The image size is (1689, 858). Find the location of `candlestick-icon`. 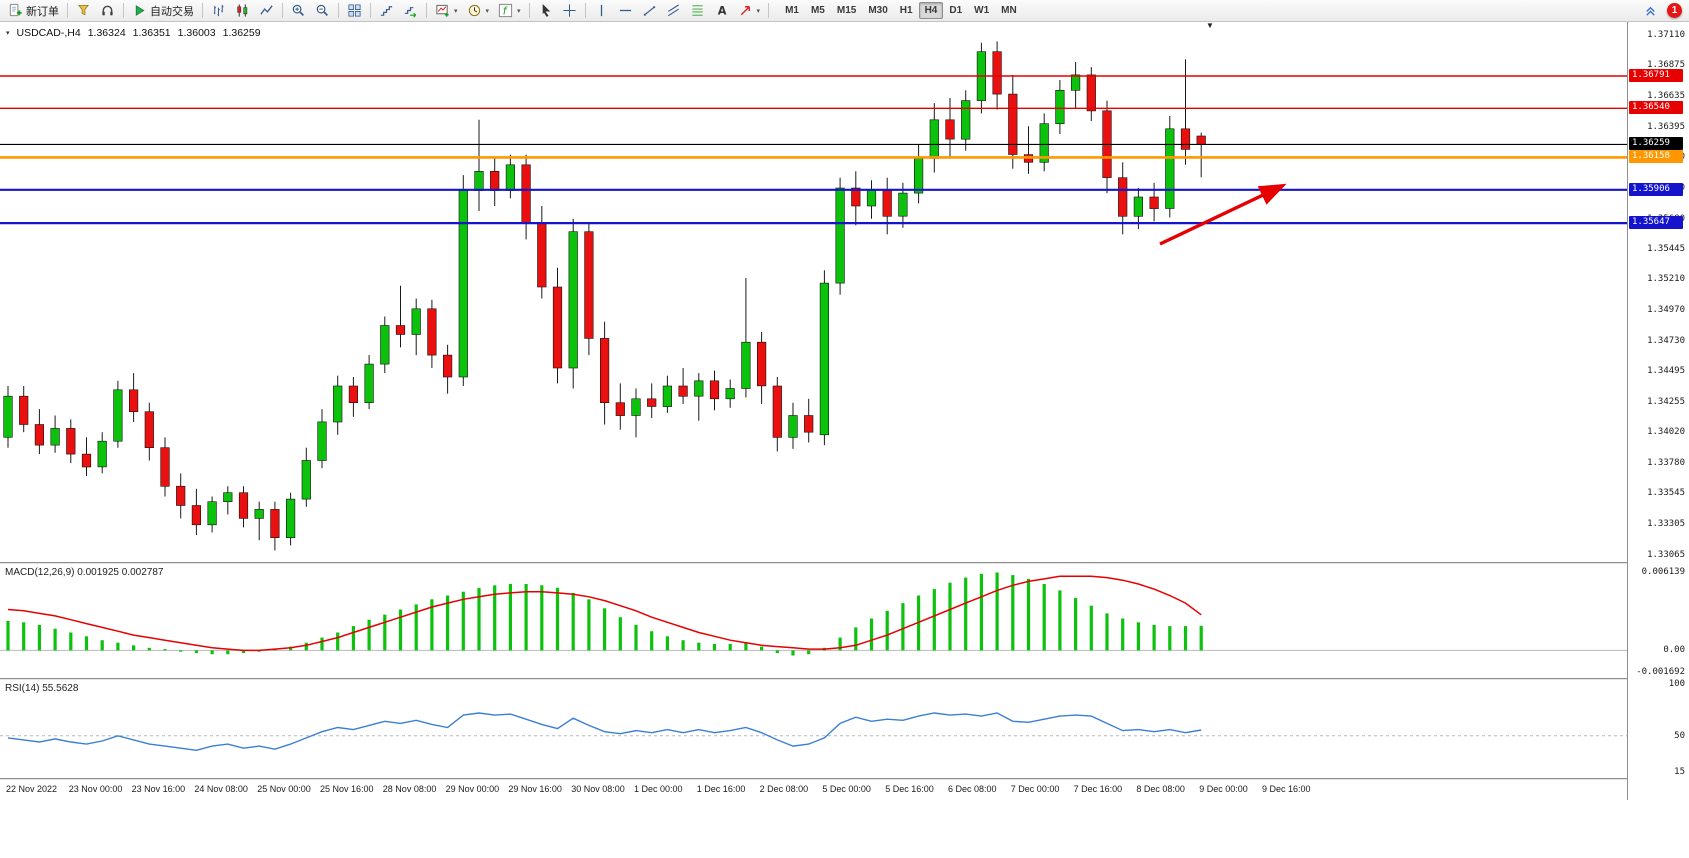

candlestick-icon is located at coordinates (242, 10).